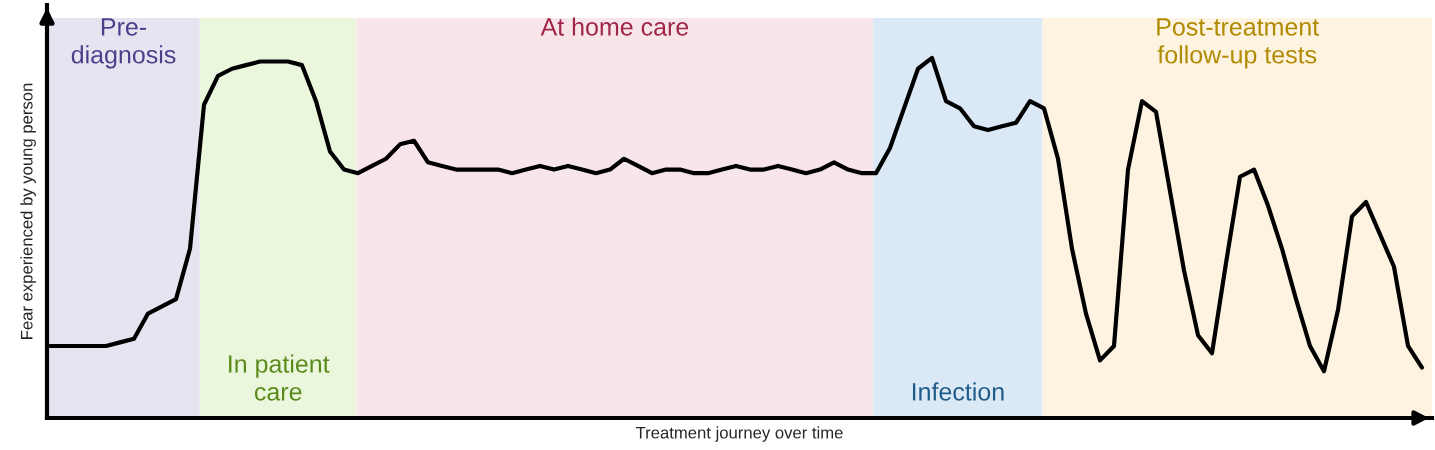 This screenshot has width=1435, height=450. Describe the element at coordinates (1238, 43) in the screenshot. I see `annotation: Post-treatment follow-up tests` at that location.